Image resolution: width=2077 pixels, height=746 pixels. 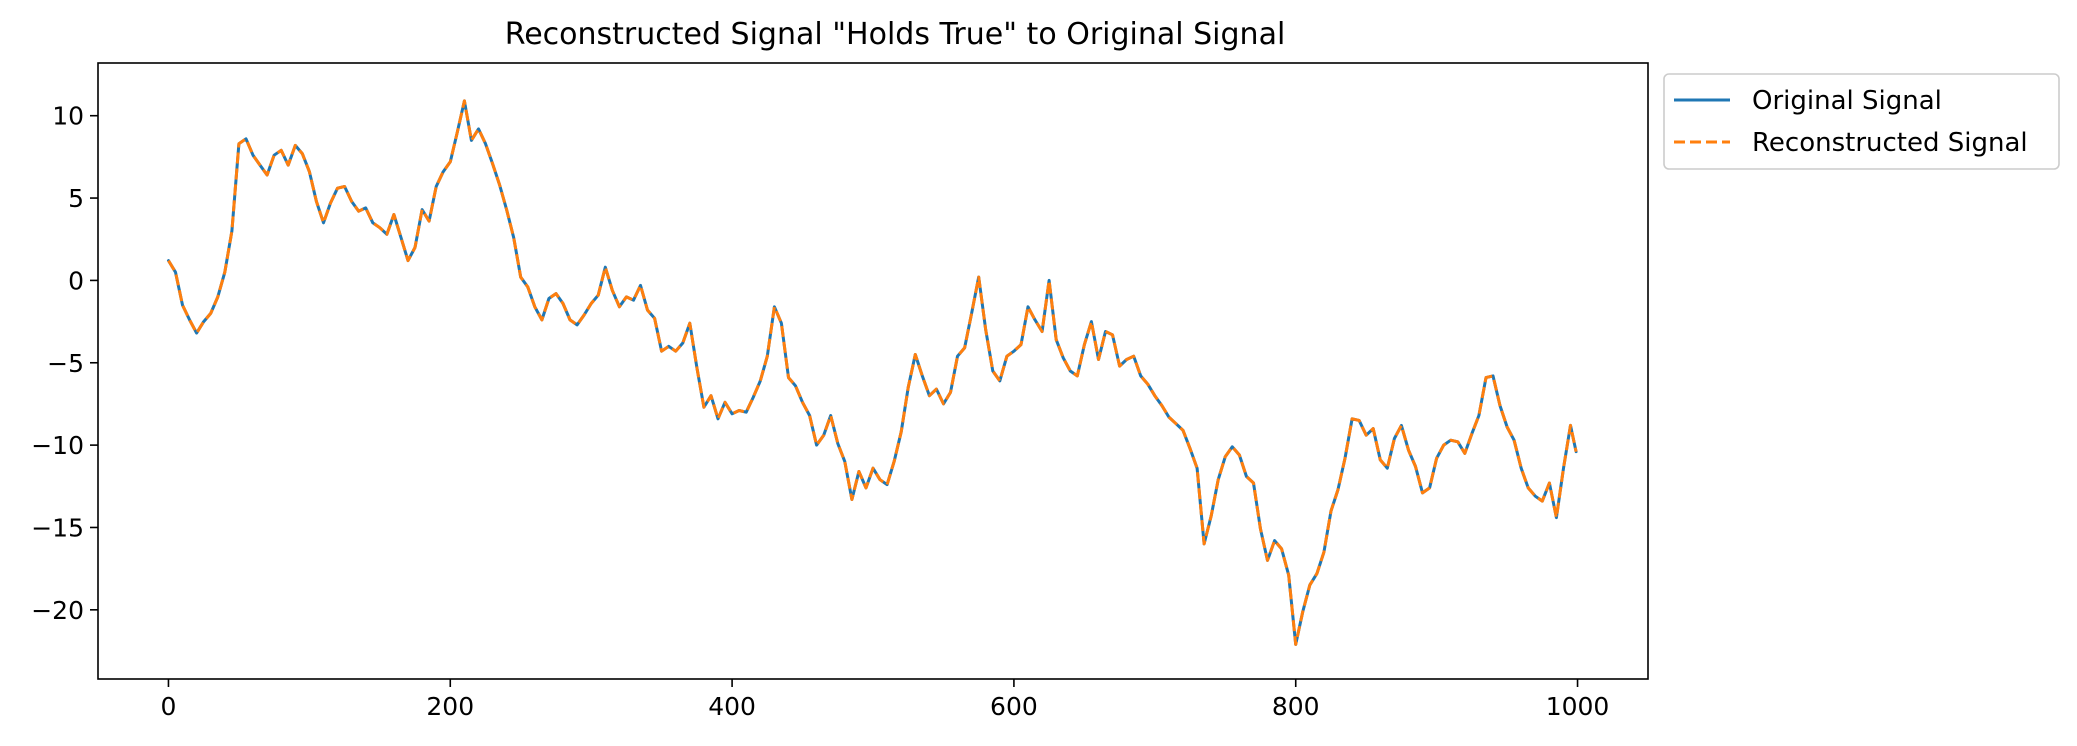 I want to click on x-tick-label: 0, so click(x=169, y=706).